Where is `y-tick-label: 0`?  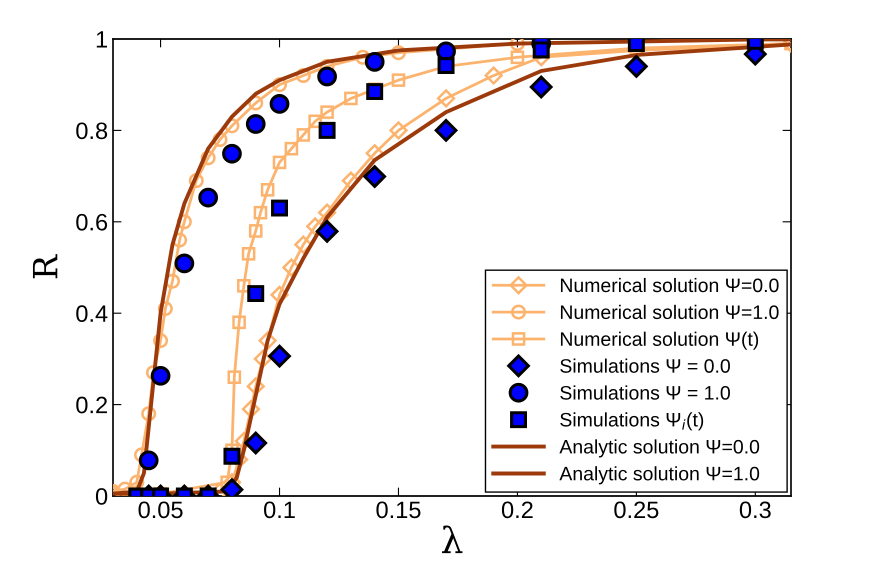 y-tick-label: 0 is located at coordinates (102, 496).